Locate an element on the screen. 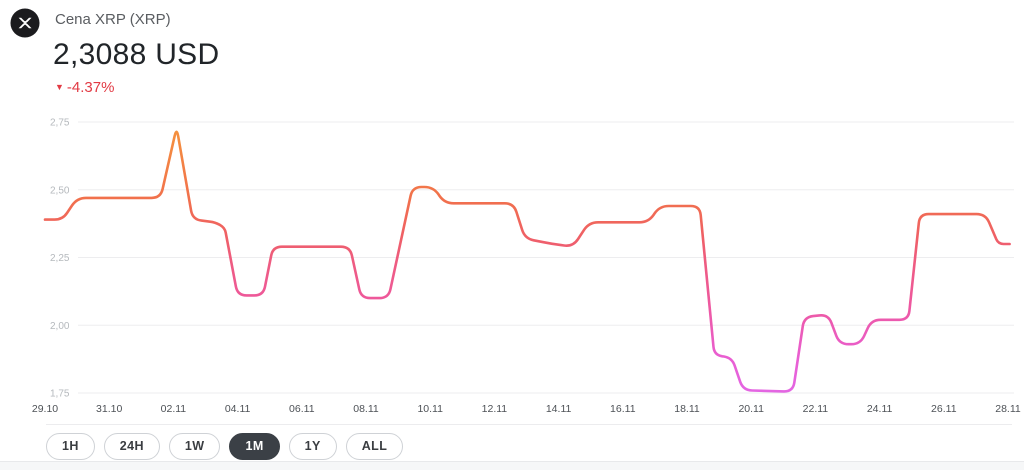  x-axis-label: 08.11 is located at coordinates (366, 409).